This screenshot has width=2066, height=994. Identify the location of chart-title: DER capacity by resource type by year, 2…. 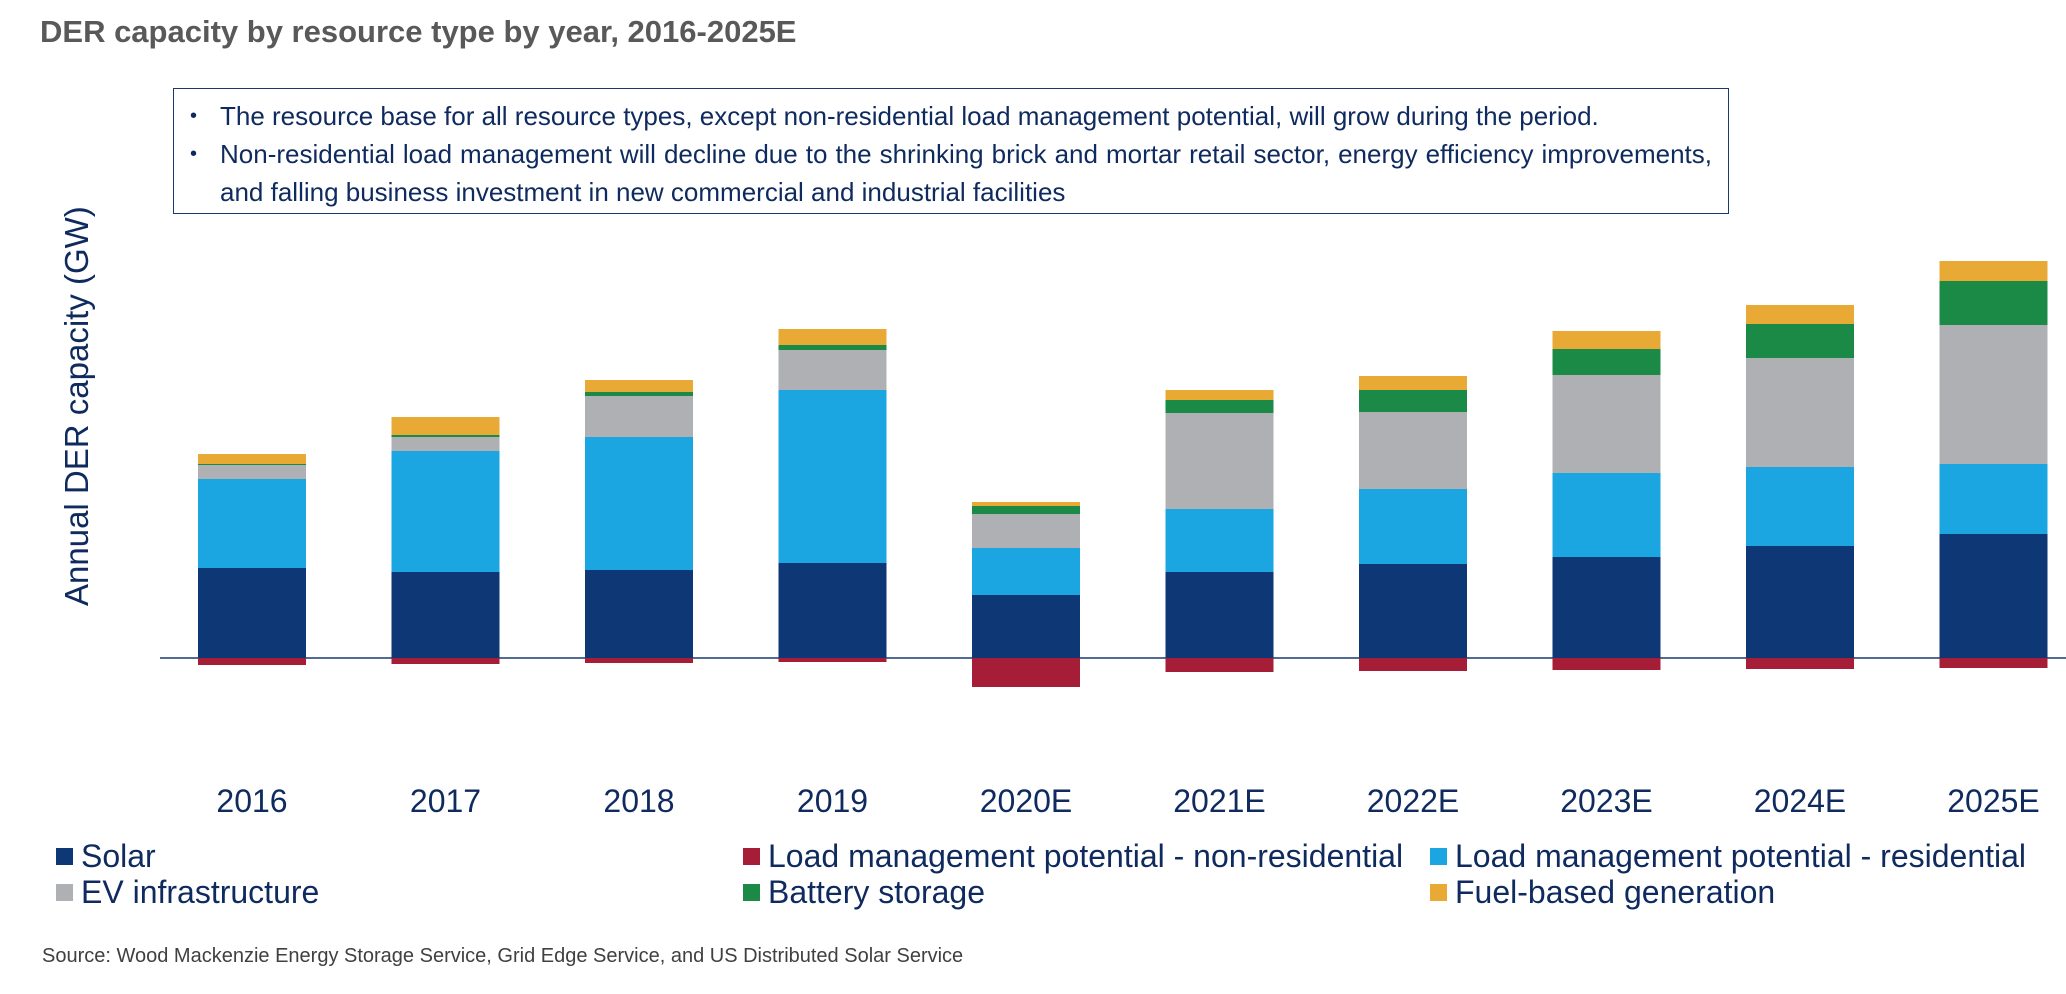
(418, 31).